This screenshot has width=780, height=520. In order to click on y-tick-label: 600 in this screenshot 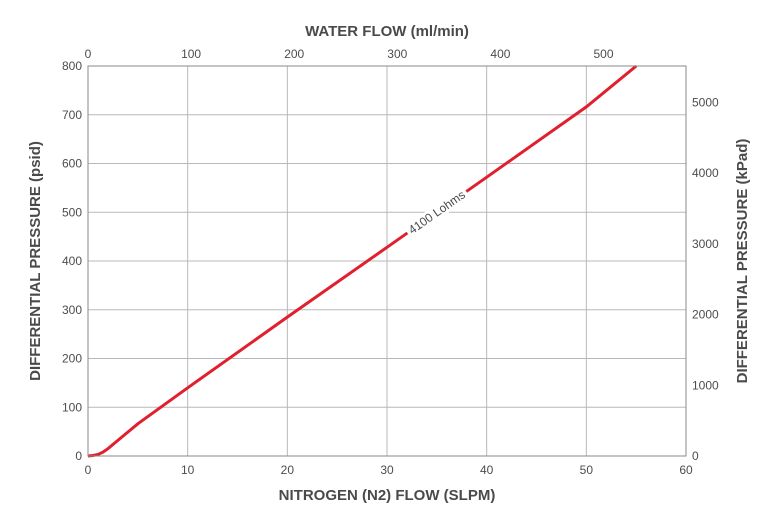, I will do `click(72, 164)`.